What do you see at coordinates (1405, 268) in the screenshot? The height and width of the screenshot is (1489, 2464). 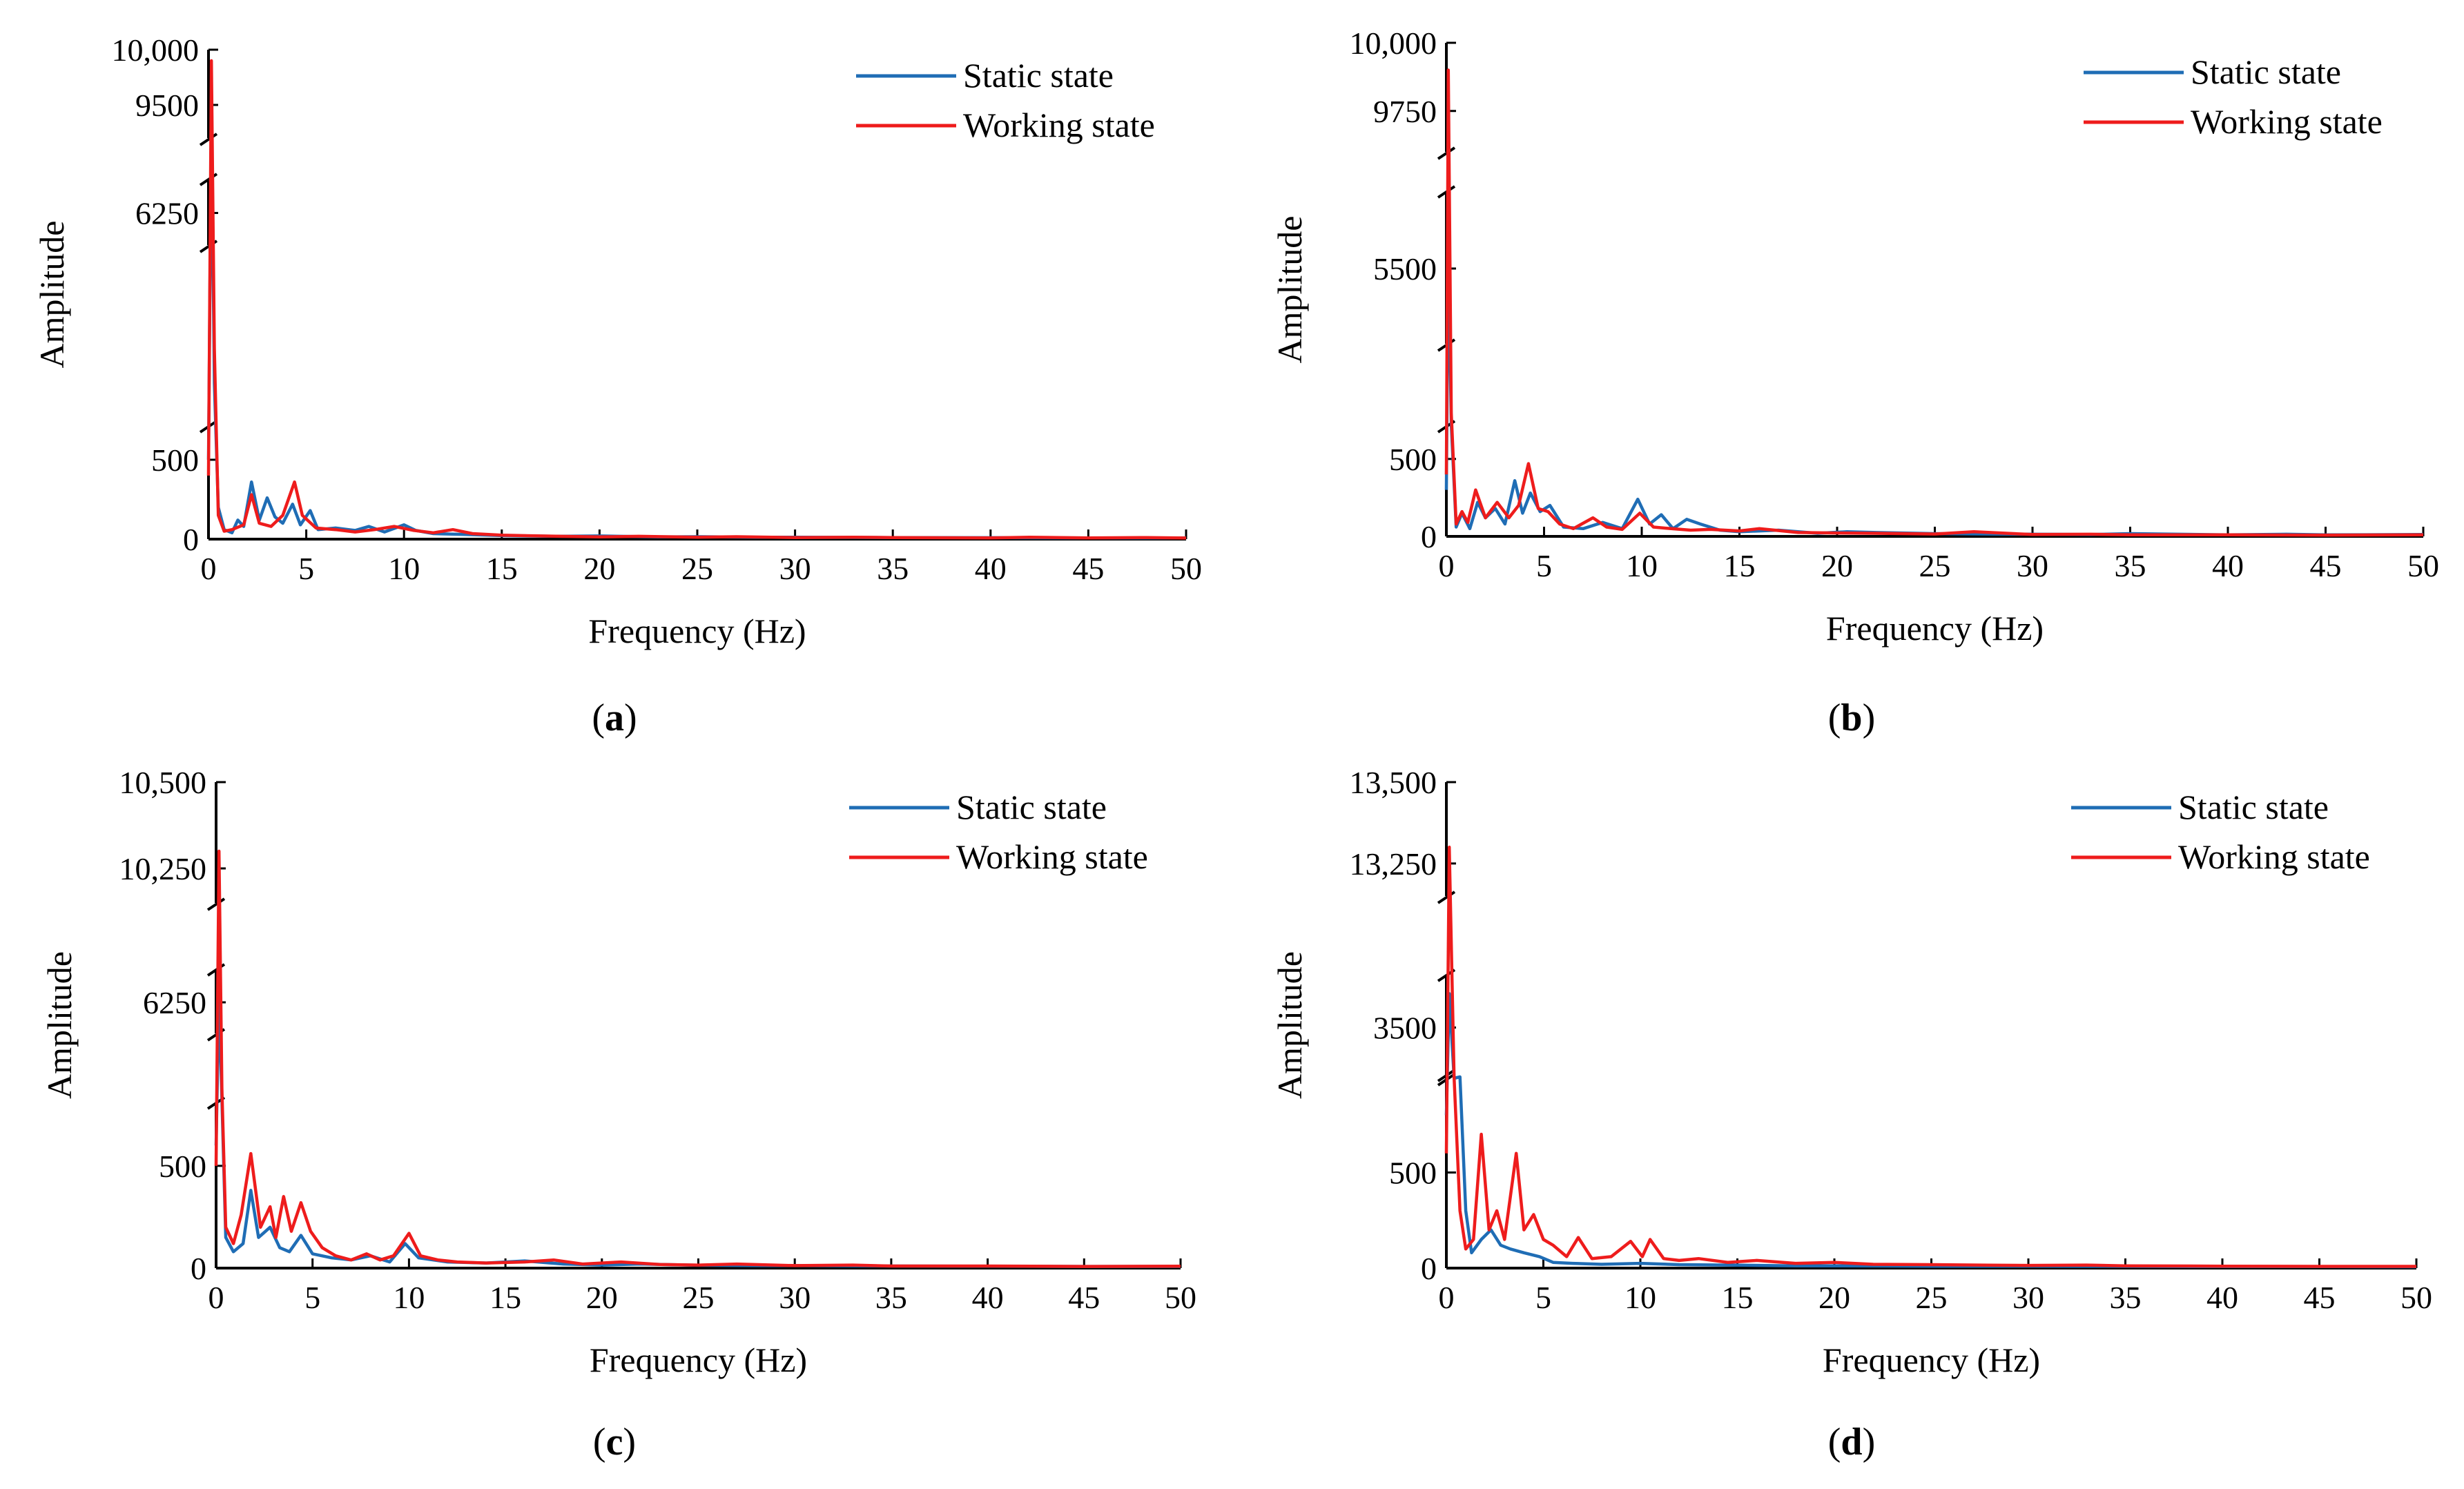 I see `y-tick-label: 5500` at bounding box center [1405, 268].